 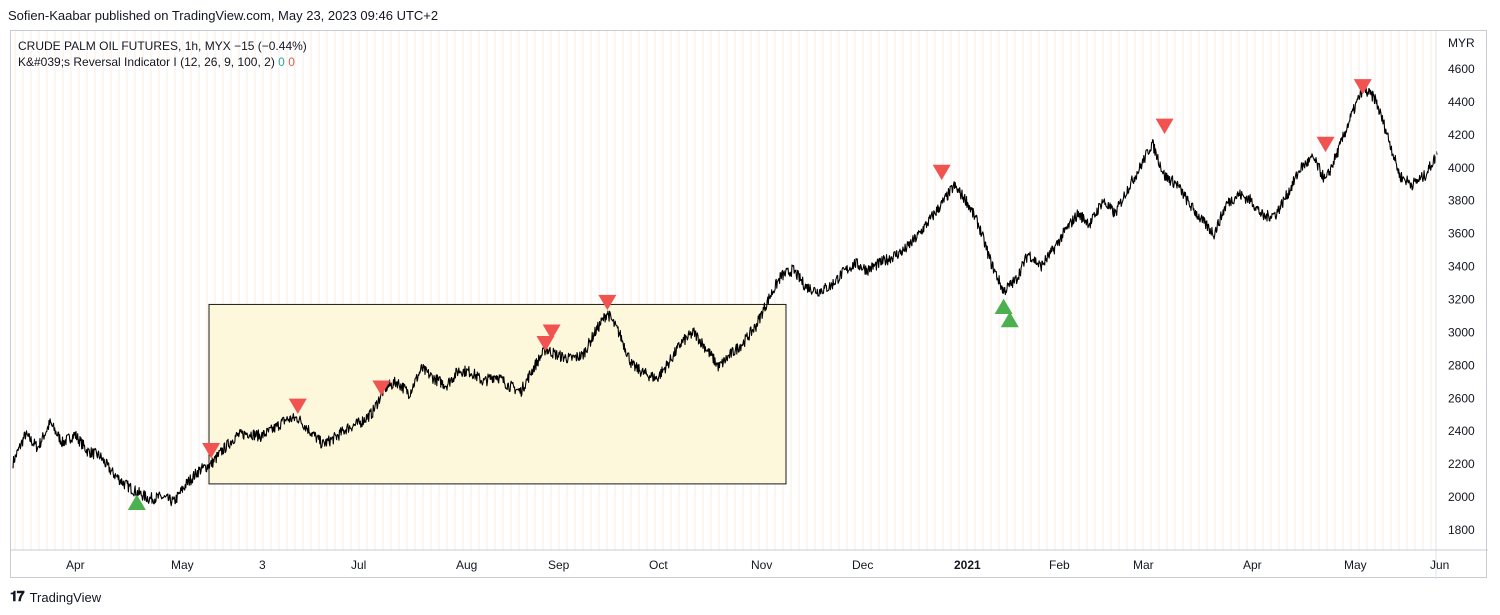 What do you see at coordinates (1461, 332) in the screenshot?
I see `y-tick-label: 3000` at bounding box center [1461, 332].